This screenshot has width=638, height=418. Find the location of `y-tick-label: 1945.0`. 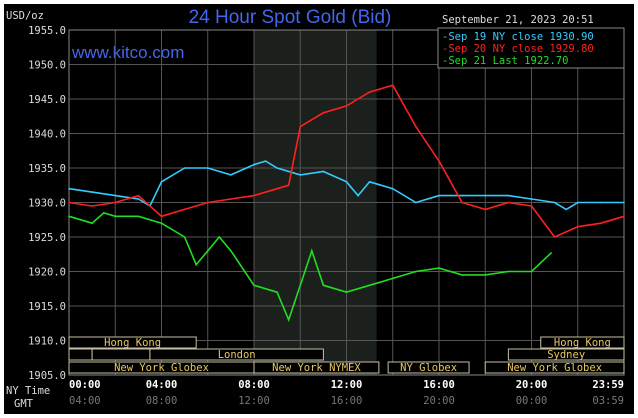

y-tick-label: 1945.0 is located at coordinates (47, 100).